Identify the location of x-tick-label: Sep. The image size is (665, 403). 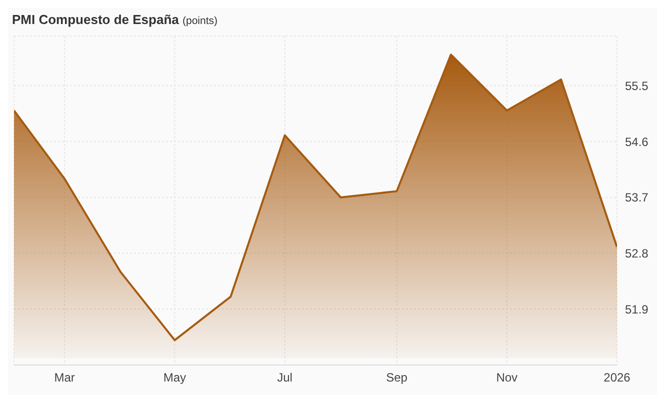
(397, 377).